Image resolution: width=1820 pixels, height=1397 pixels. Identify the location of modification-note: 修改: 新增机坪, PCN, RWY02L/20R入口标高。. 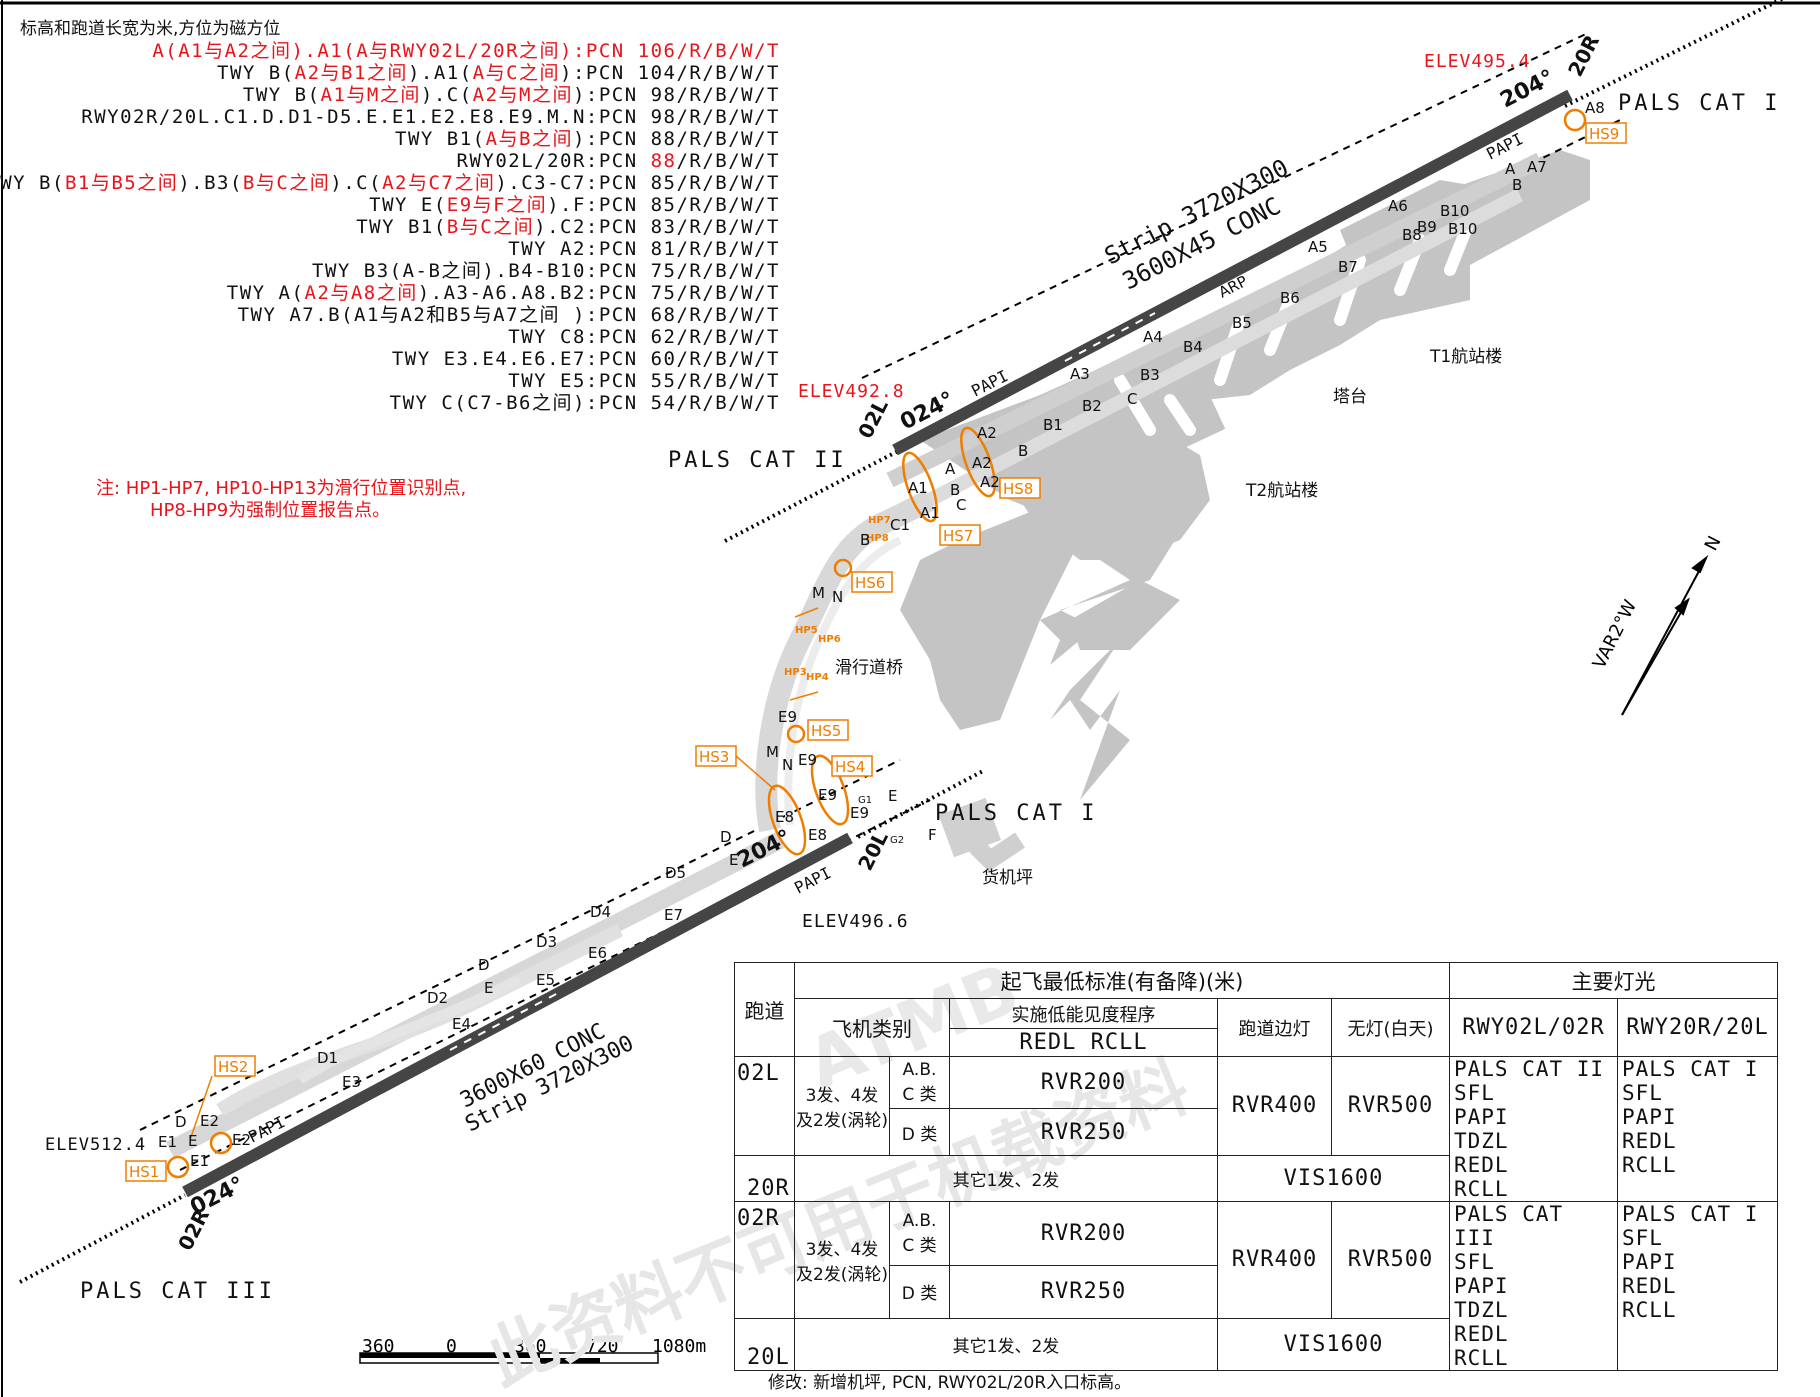
(950, 1383).